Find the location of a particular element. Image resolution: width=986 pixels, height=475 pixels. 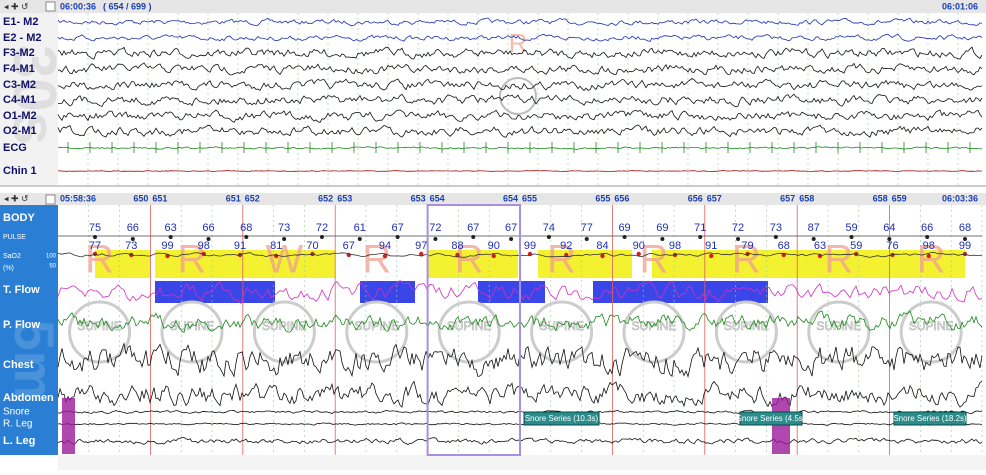

channel-label: Chin 1 is located at coordinates (20, 171).